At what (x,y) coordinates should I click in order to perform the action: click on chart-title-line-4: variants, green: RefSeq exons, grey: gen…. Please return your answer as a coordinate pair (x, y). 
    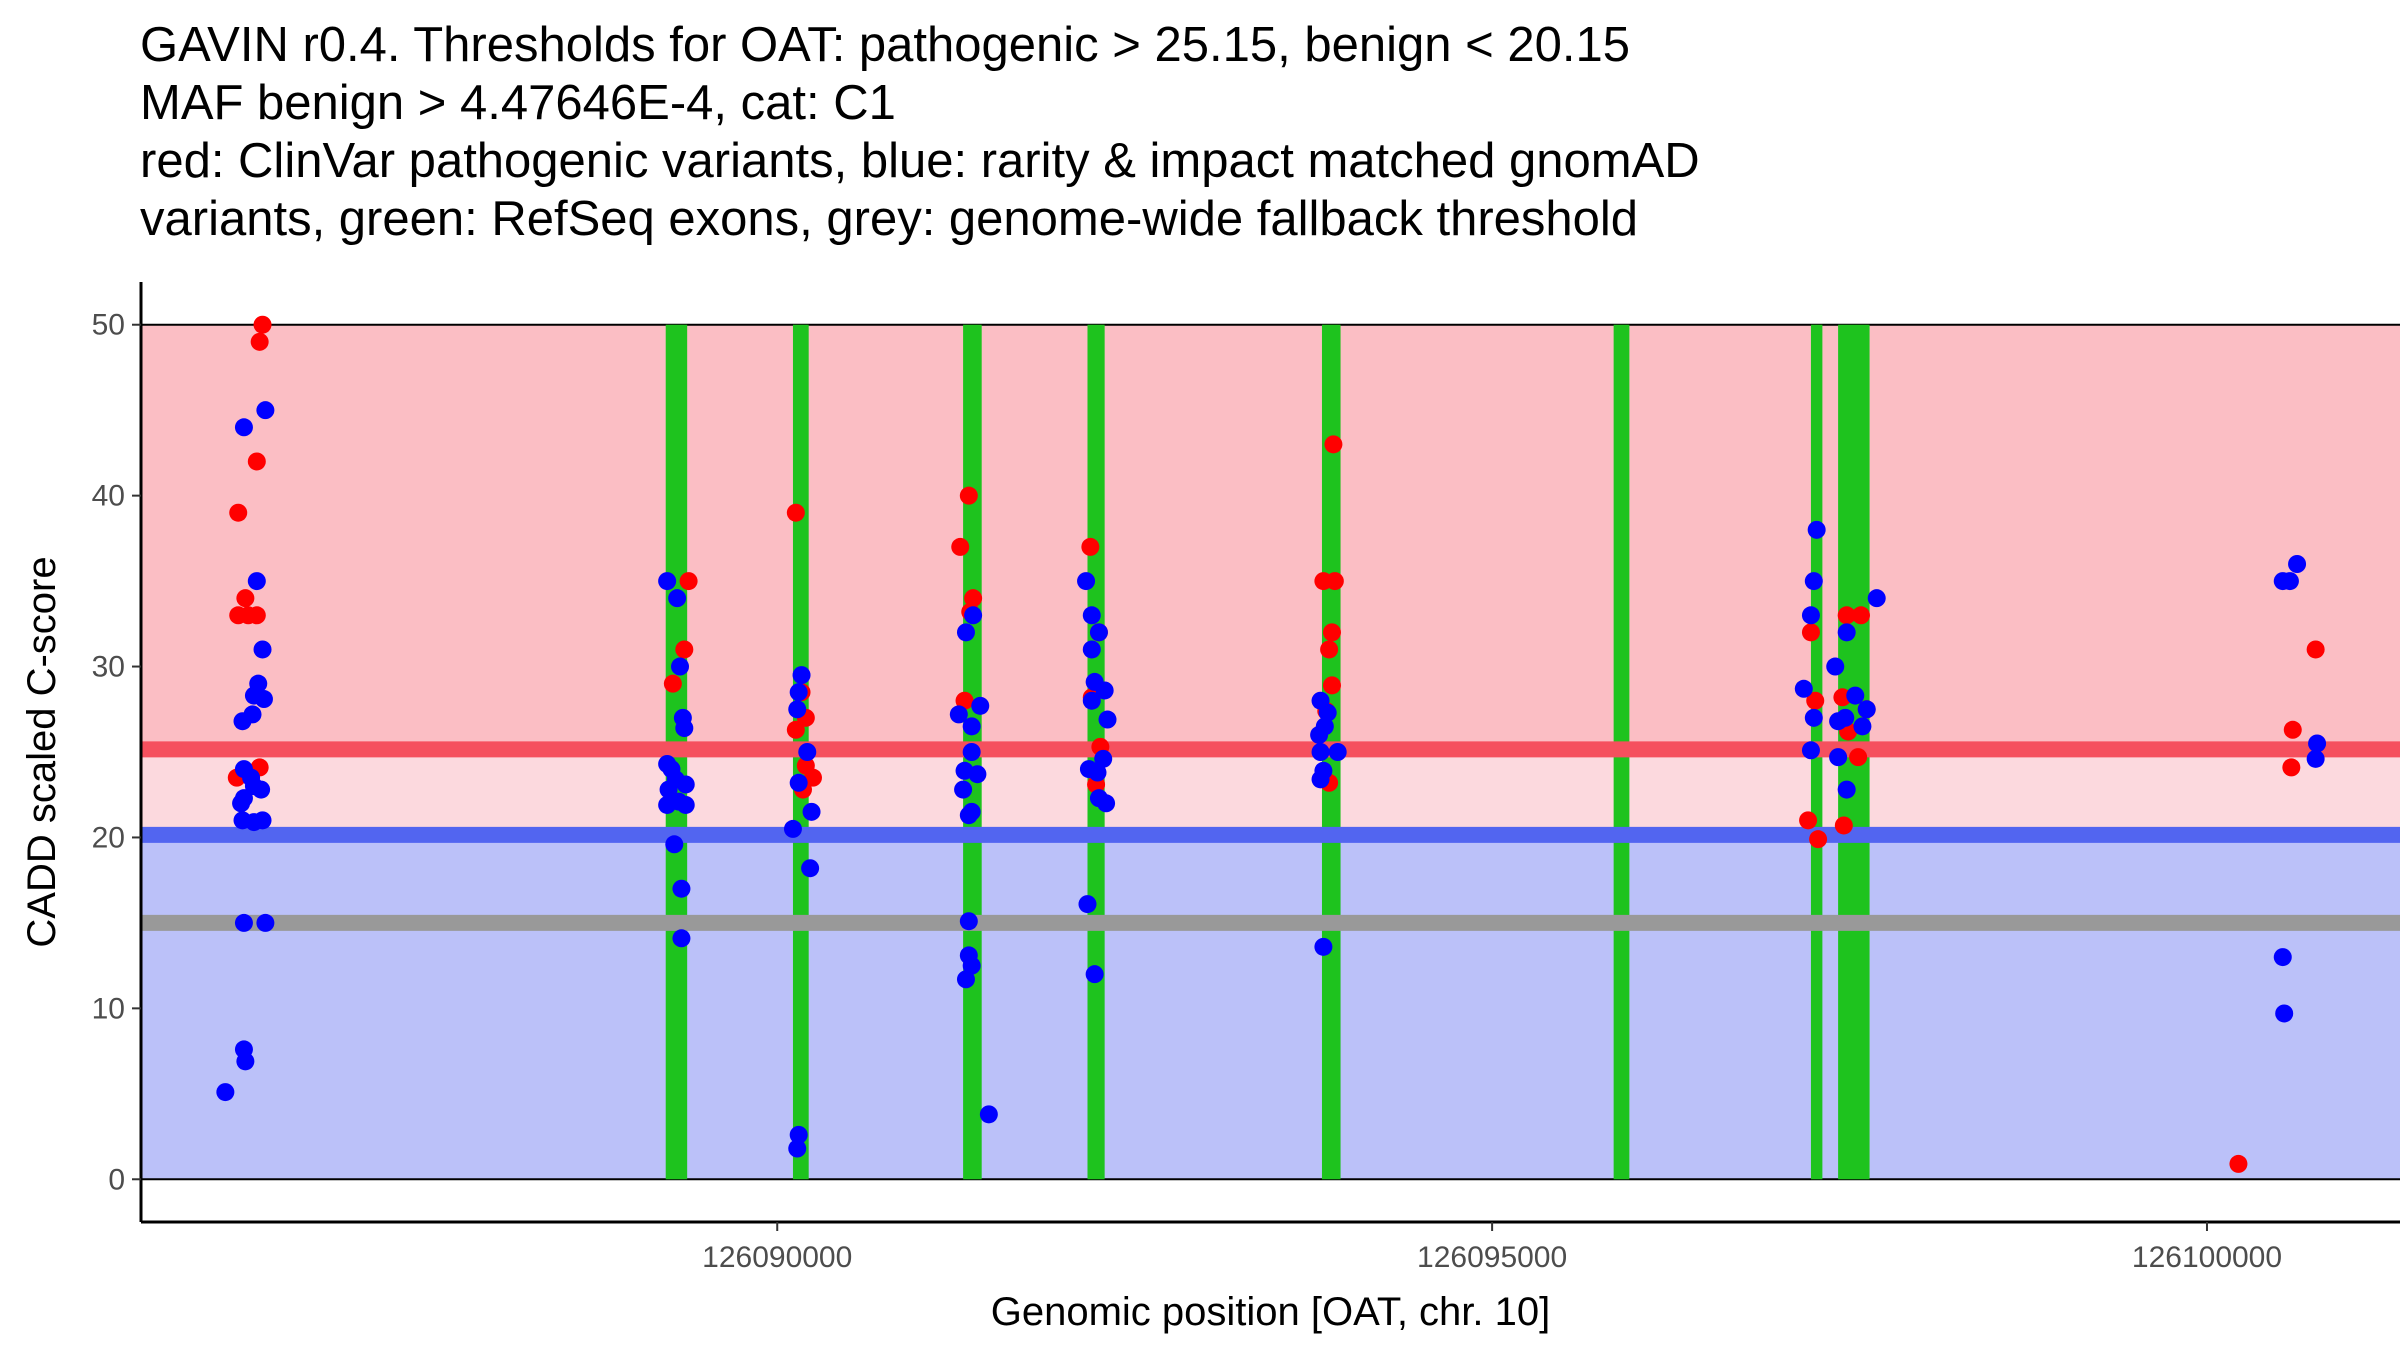
    Looking at the image, I should click on (889, 219).